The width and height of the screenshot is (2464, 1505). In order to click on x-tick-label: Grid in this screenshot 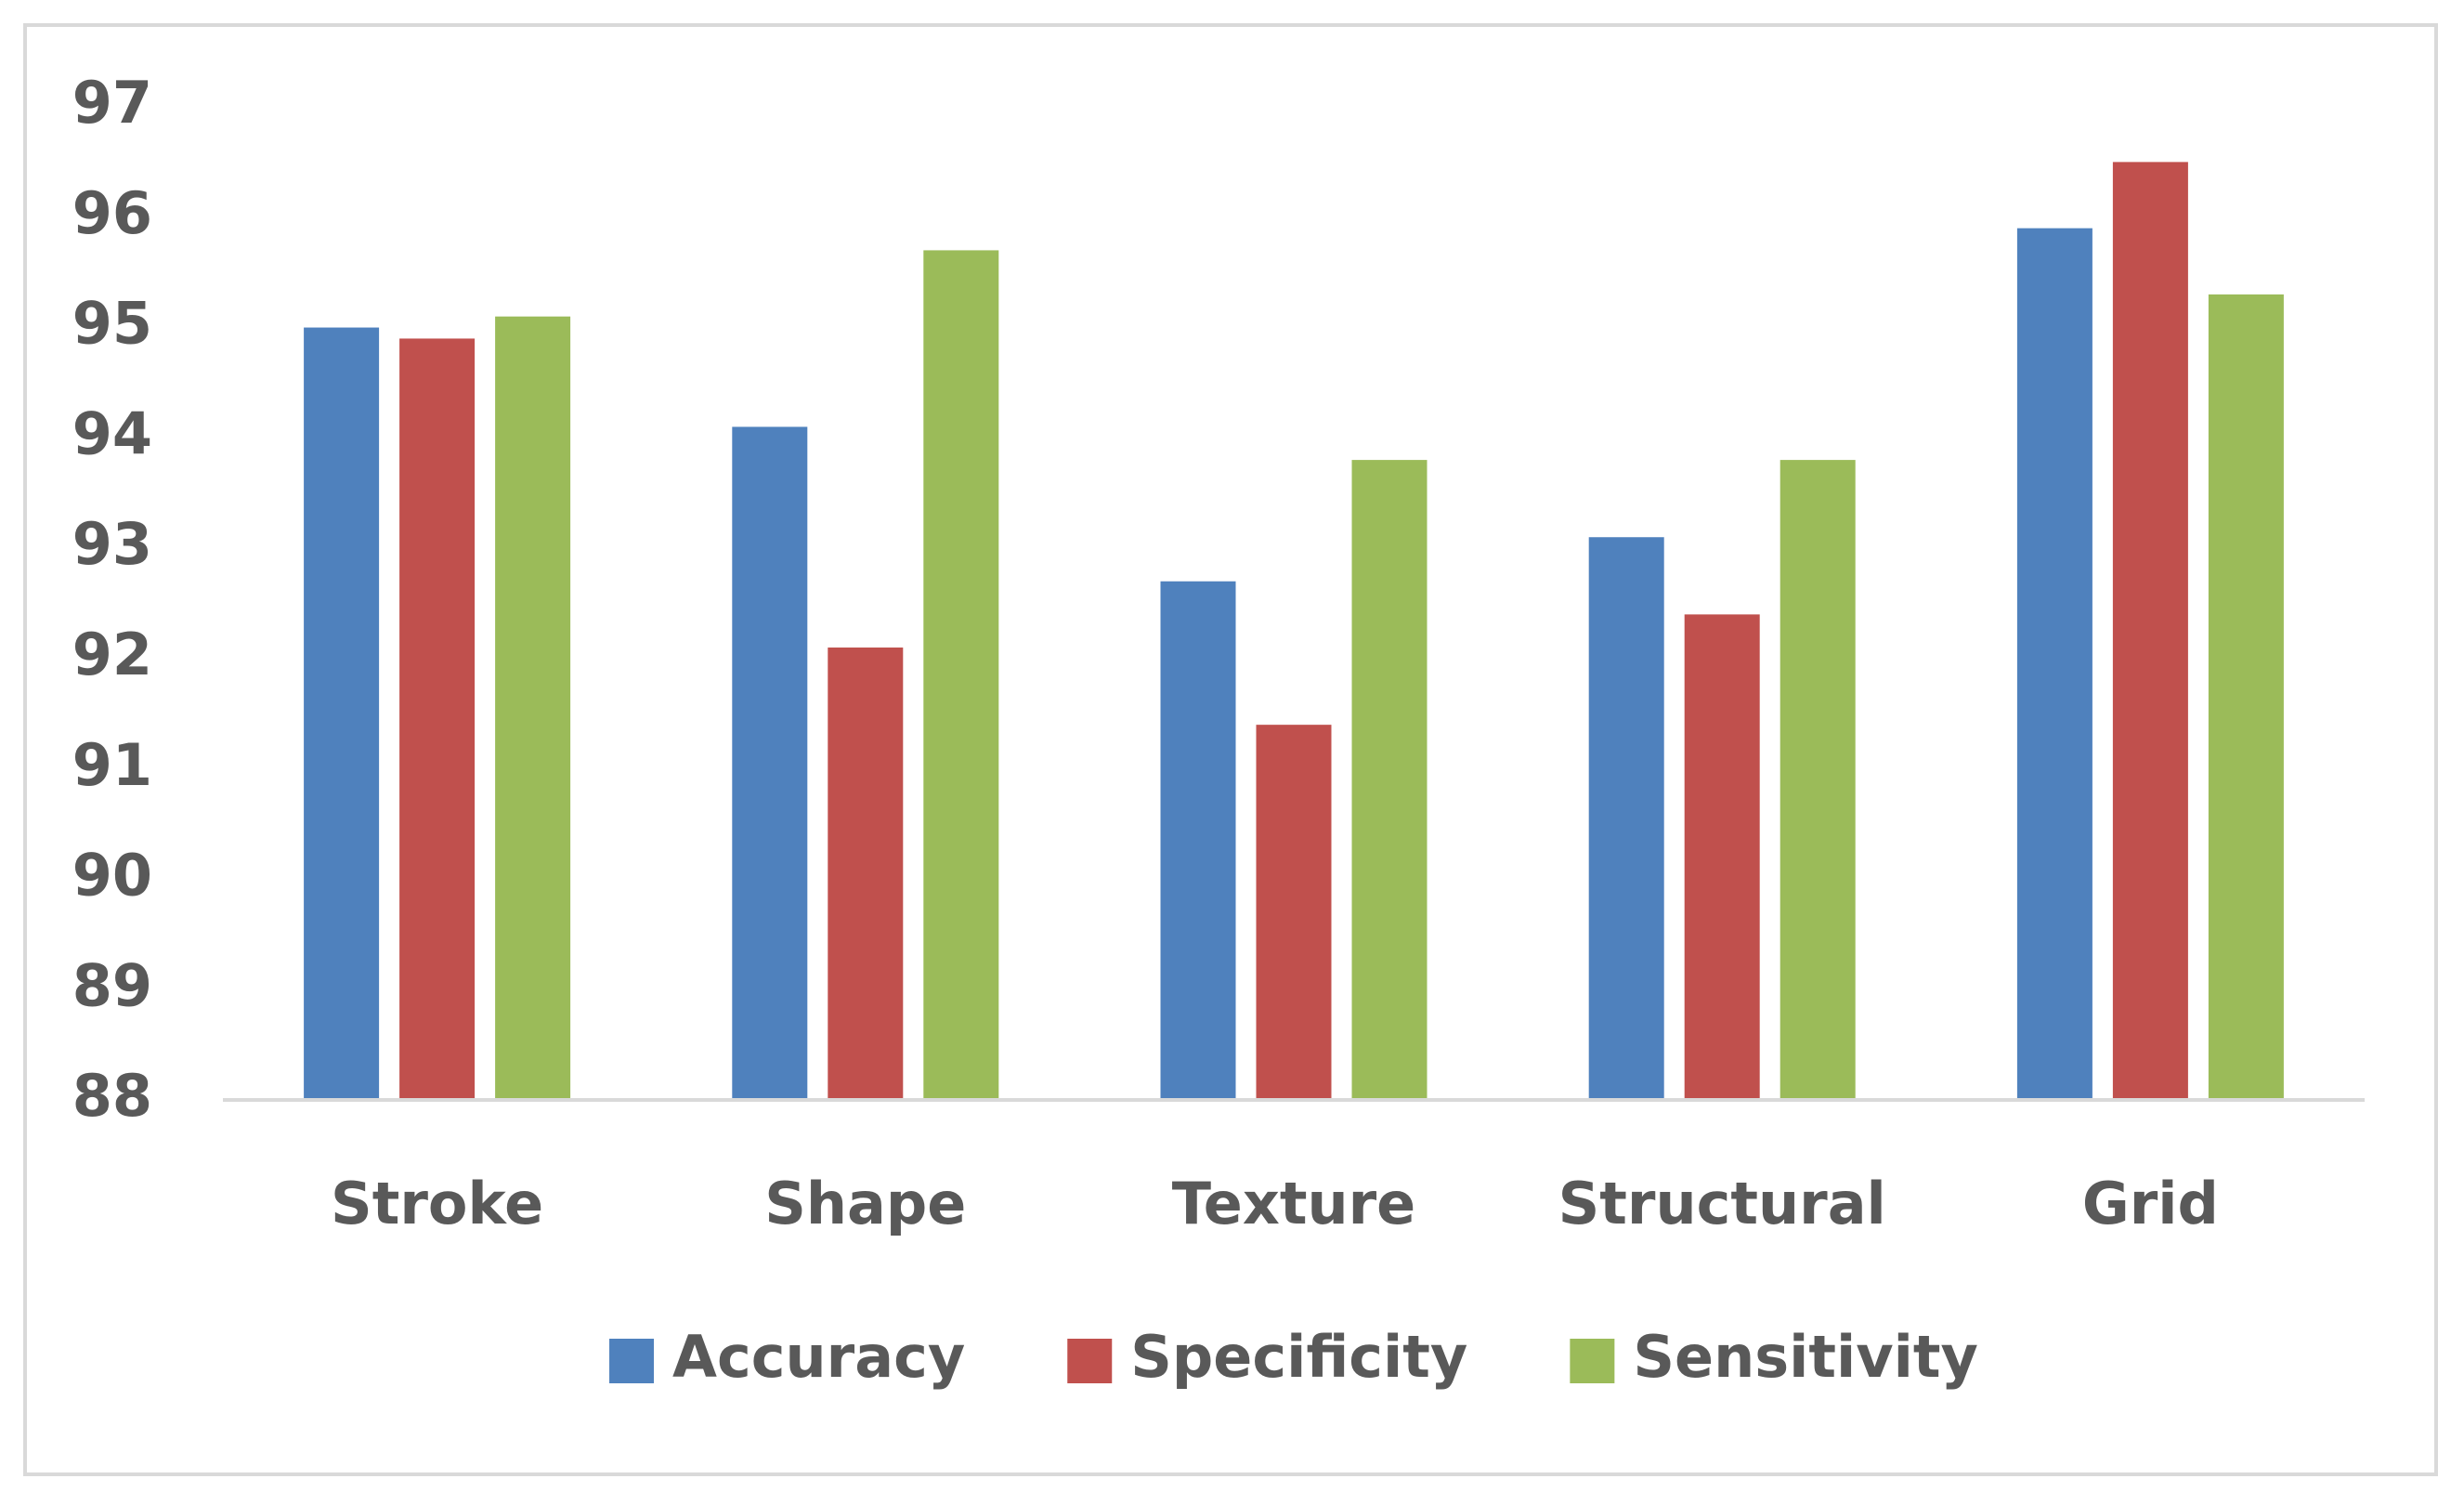, I will do `click(2150, 1203)`.